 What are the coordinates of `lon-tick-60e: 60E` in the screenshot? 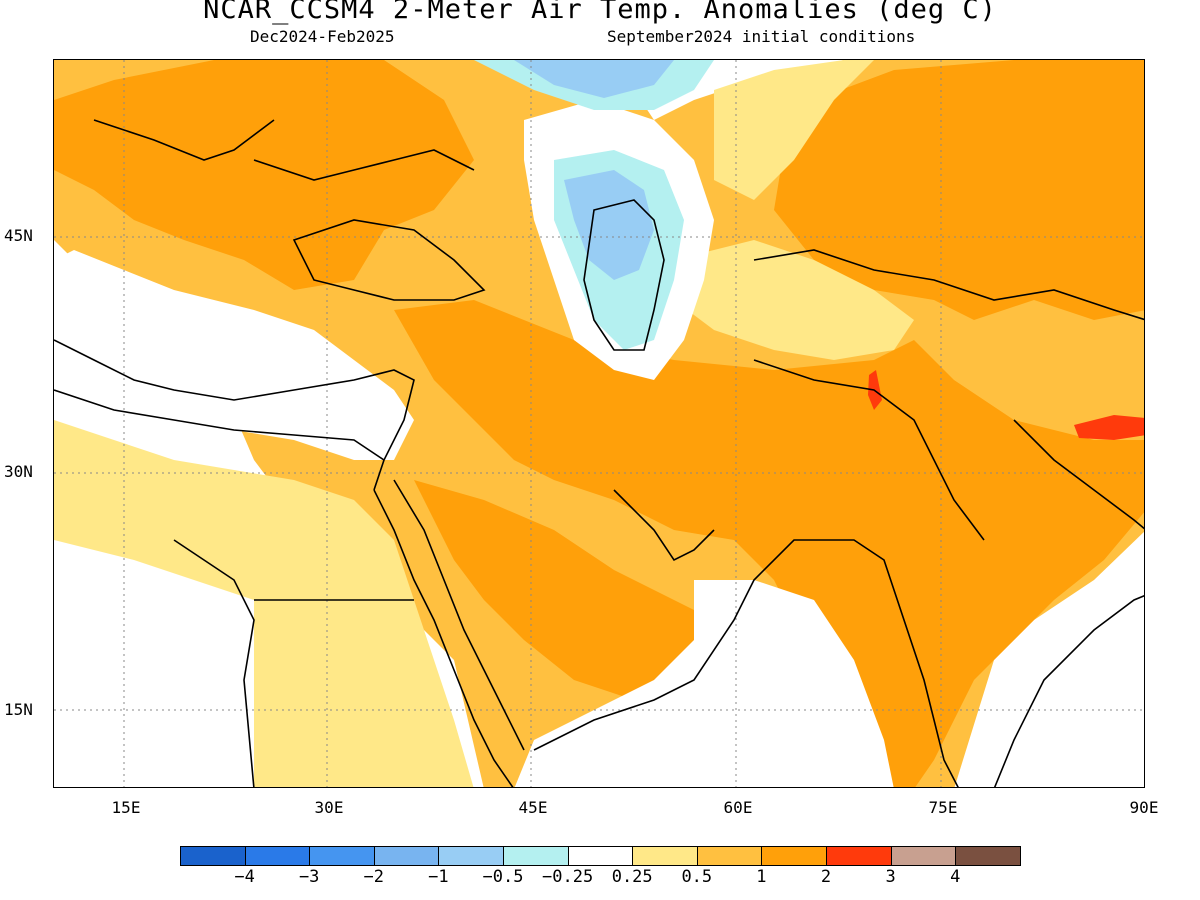 It's located at (738, 807).